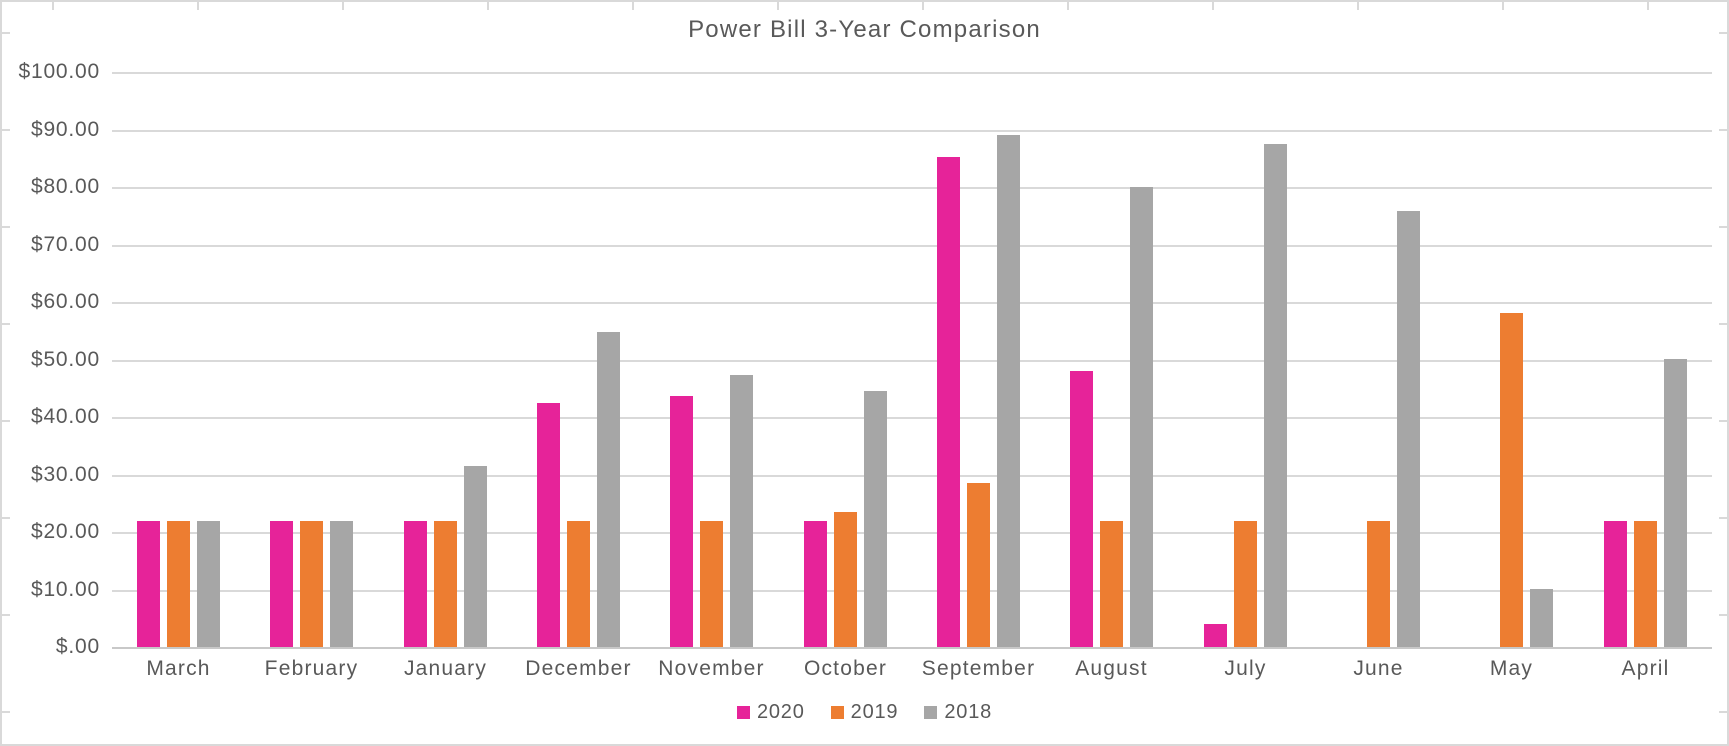 The height and width of the screenshot is (746, 1729). I want to click on bar-2018-april, so click(1675, 503).